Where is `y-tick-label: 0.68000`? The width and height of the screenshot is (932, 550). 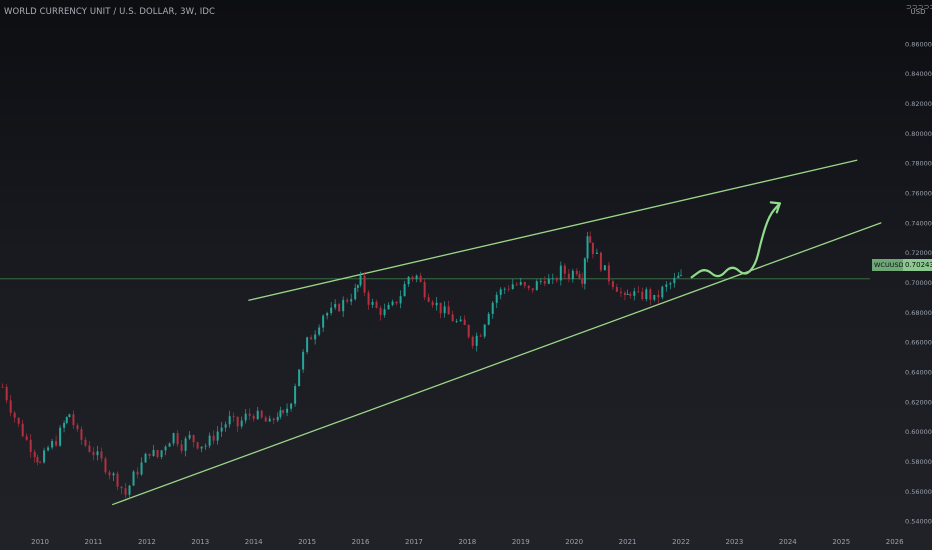
y-tick-label: 0.68000 is located at coordinates (918, 313).